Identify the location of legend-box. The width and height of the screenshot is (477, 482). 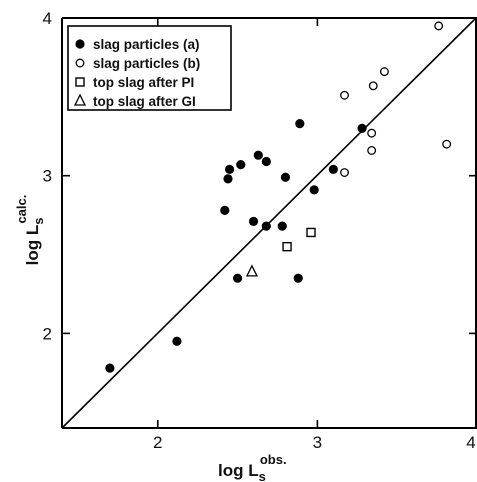
(149, 68).